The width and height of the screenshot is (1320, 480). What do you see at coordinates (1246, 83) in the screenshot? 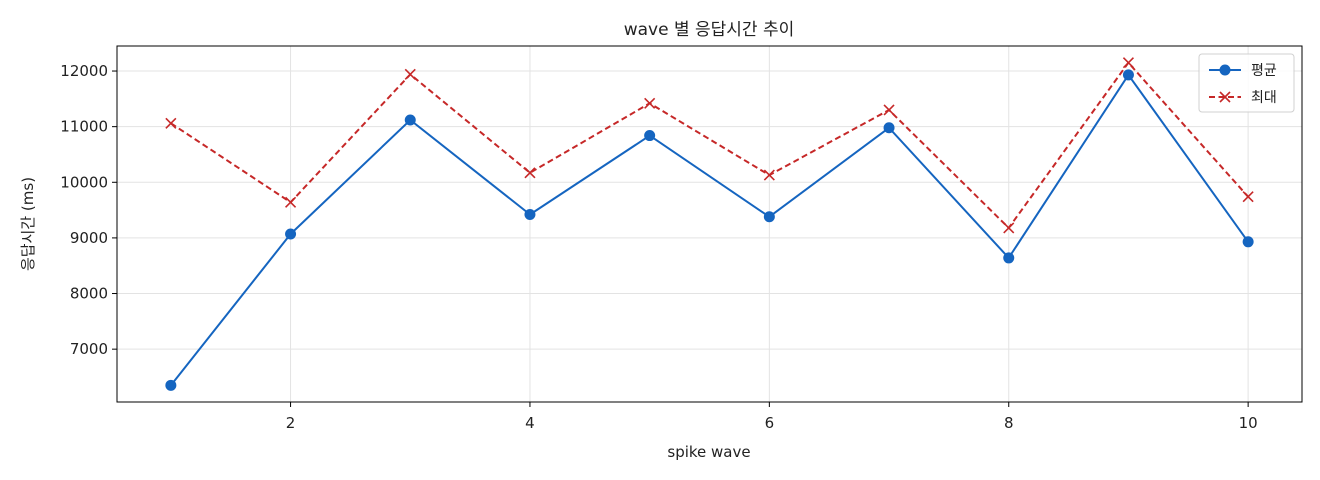
I see `legend-box` at bounding box center [1246, 83].